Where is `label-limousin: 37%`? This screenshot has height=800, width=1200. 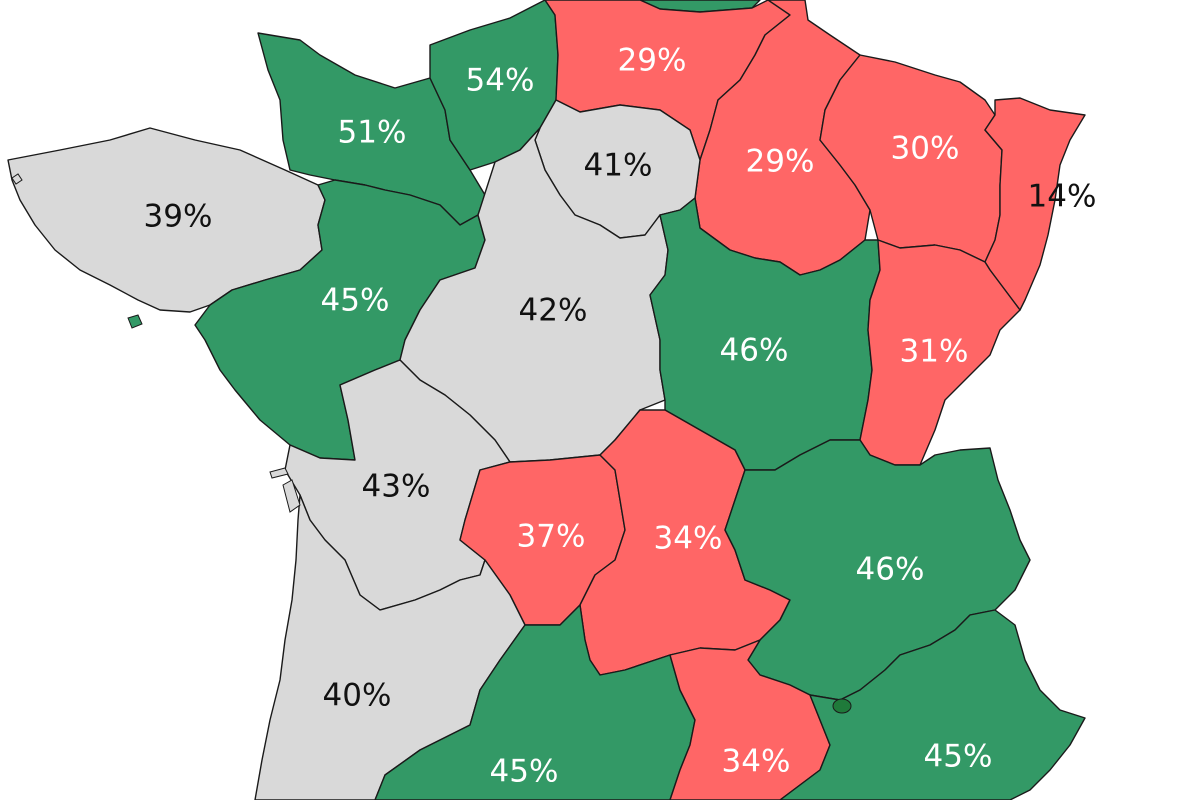
label-limousin: 37% is located at coordinates (551, 537).